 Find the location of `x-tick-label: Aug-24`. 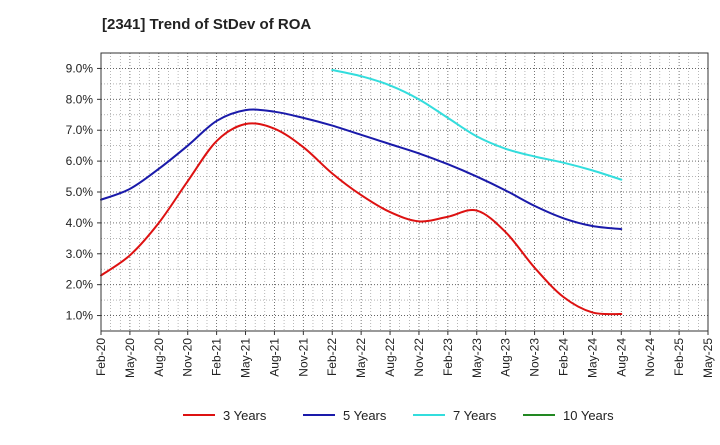

x-tick-label: Aug-24 is located at coordinates (621, 357).